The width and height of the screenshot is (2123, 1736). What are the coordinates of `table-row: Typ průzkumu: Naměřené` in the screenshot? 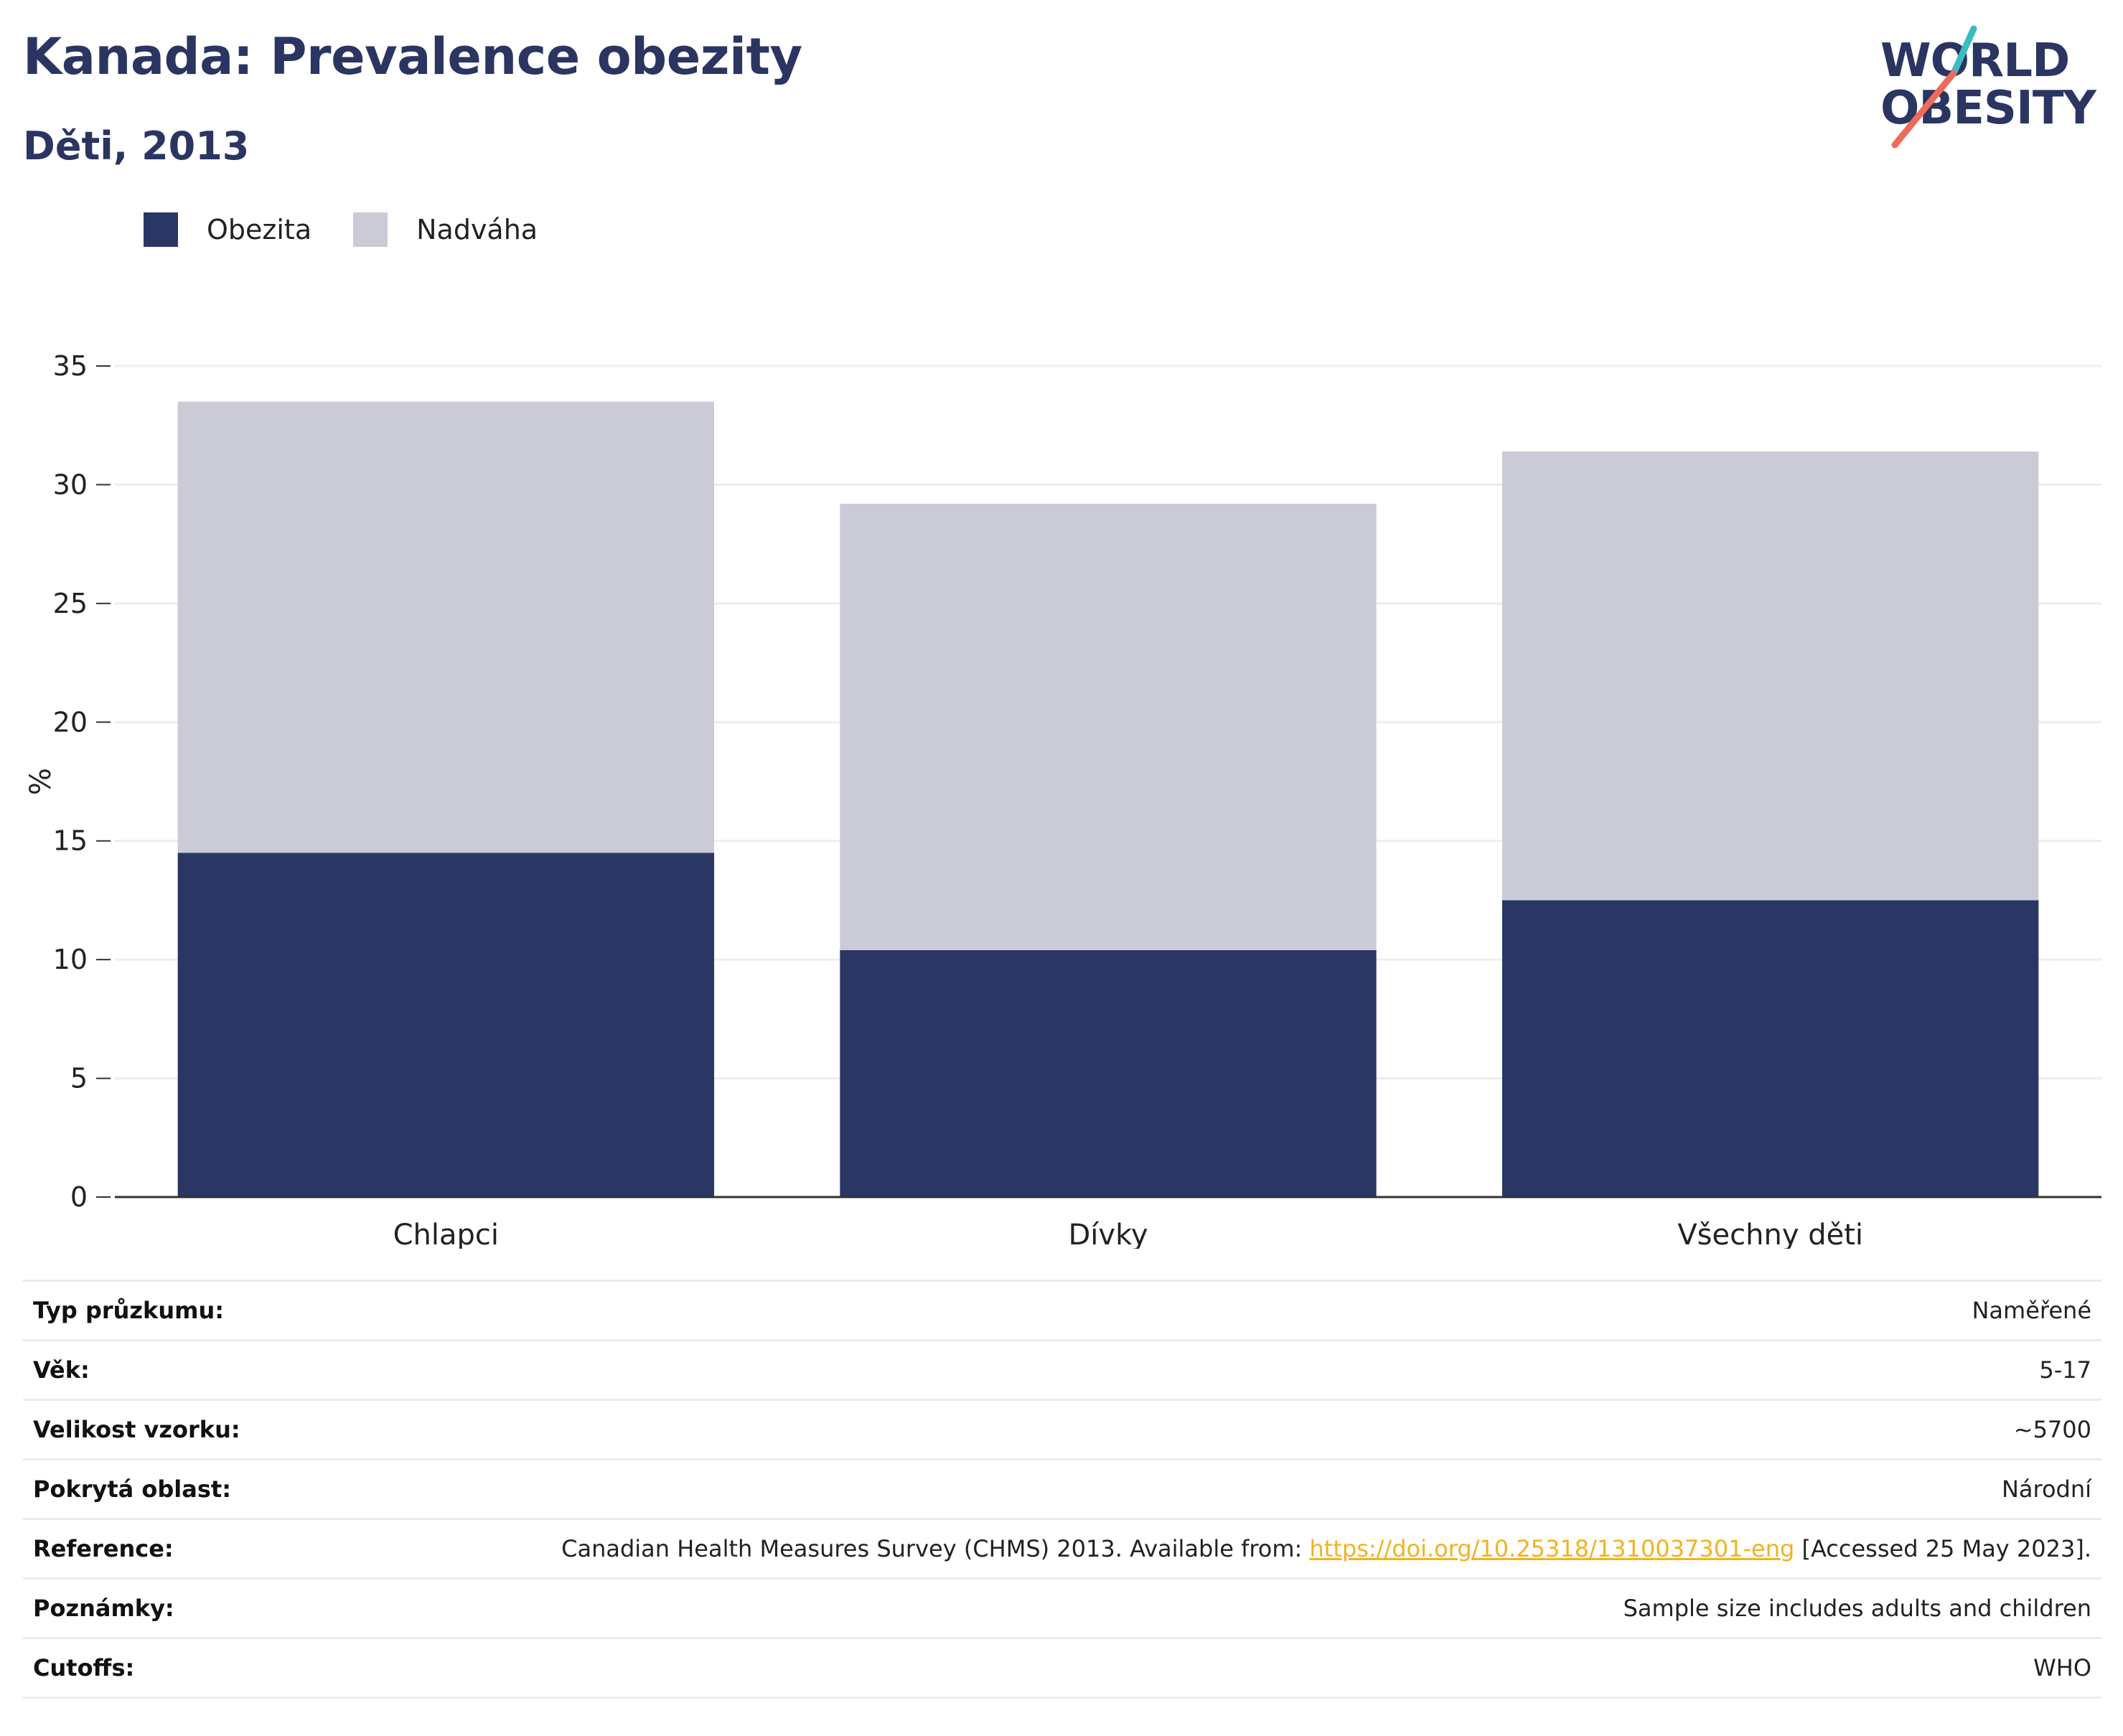 It's located at (1062, 1310).